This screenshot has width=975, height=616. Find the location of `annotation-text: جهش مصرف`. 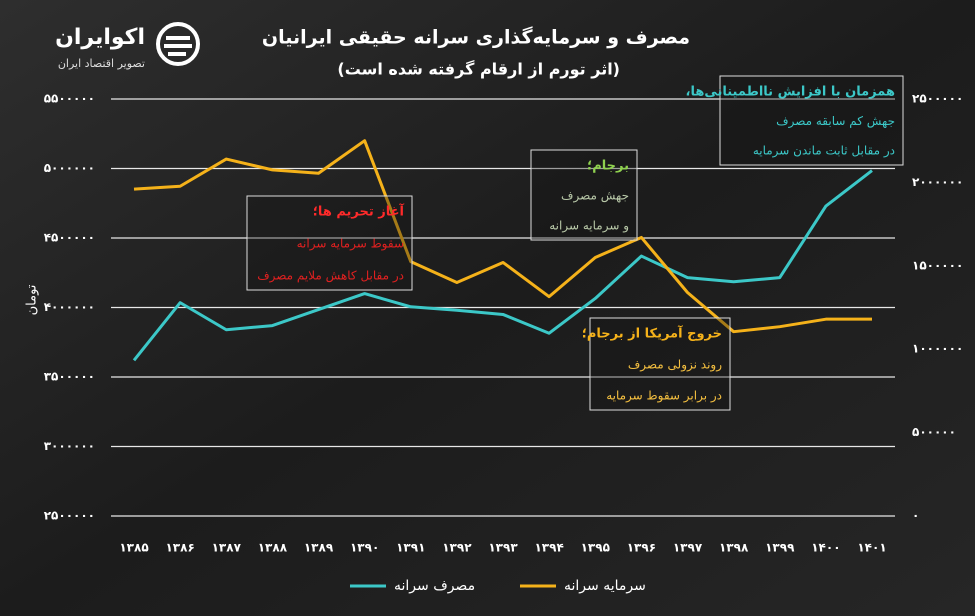

annotation-text: جهش مصرف is located at coordinates (595, 196).